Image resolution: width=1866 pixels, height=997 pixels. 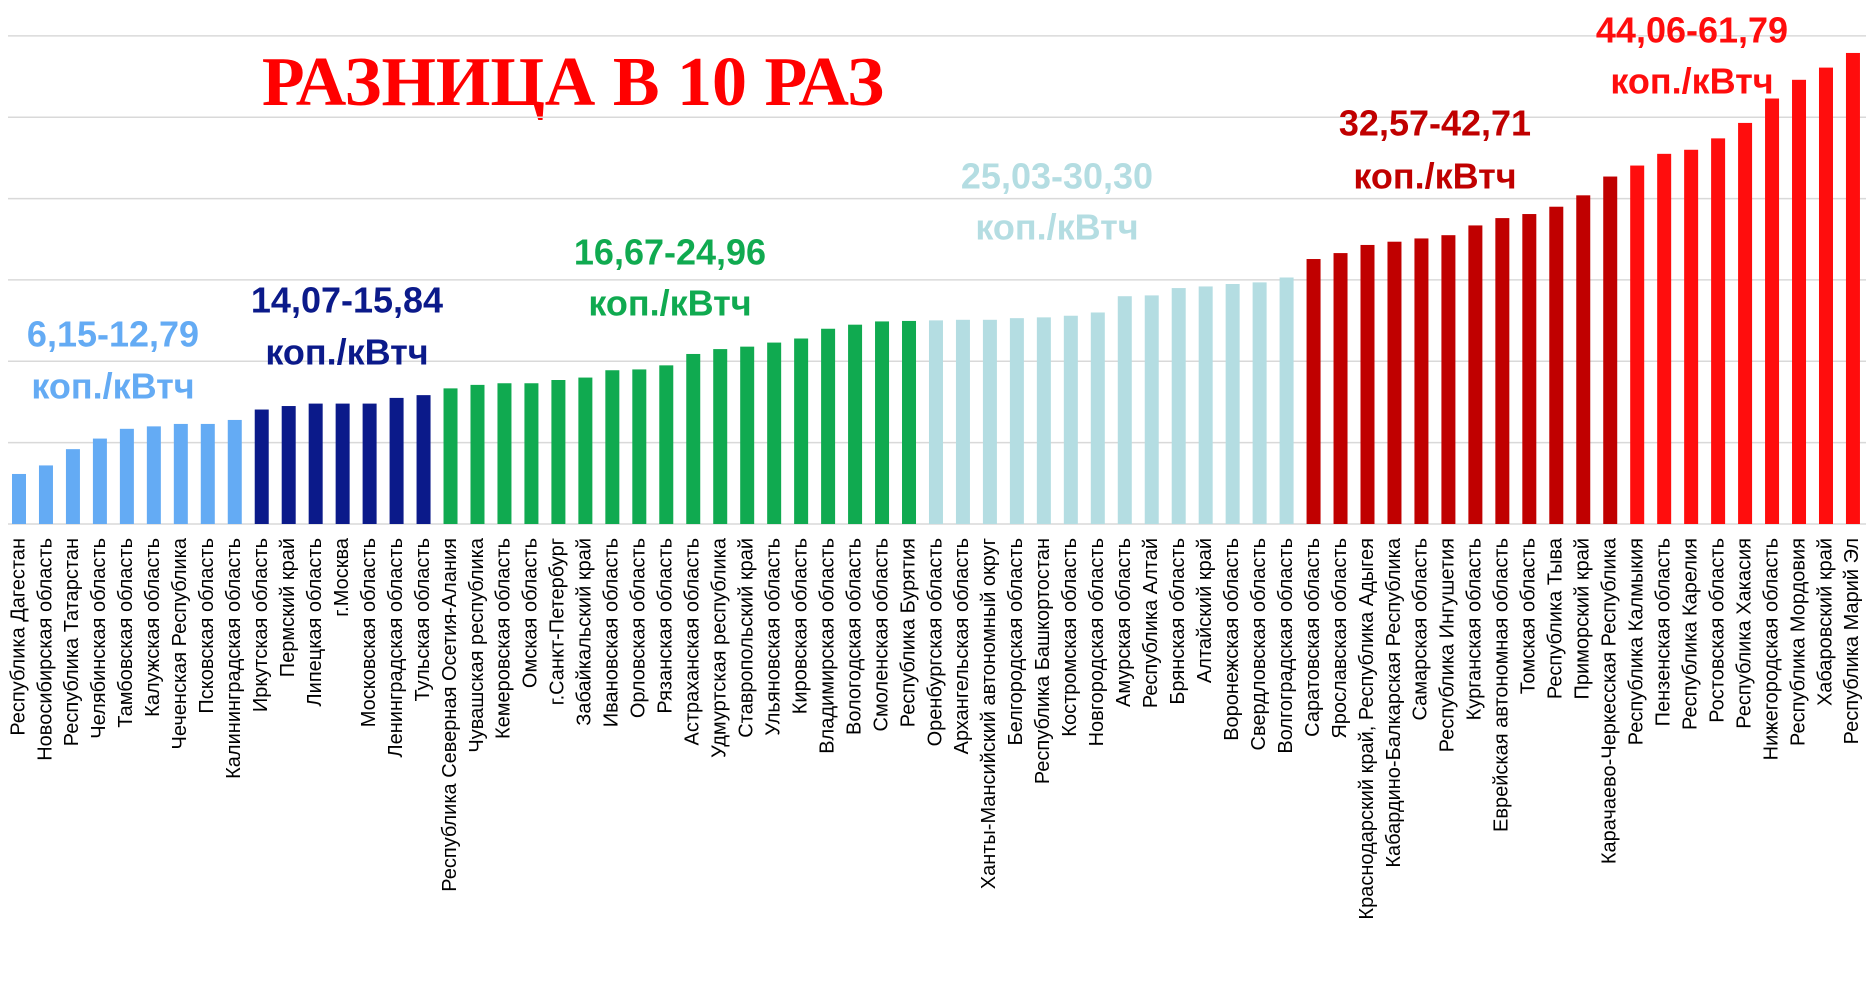 I want to click on x-tick-label: Орловская область, so click(x=639, y=628).